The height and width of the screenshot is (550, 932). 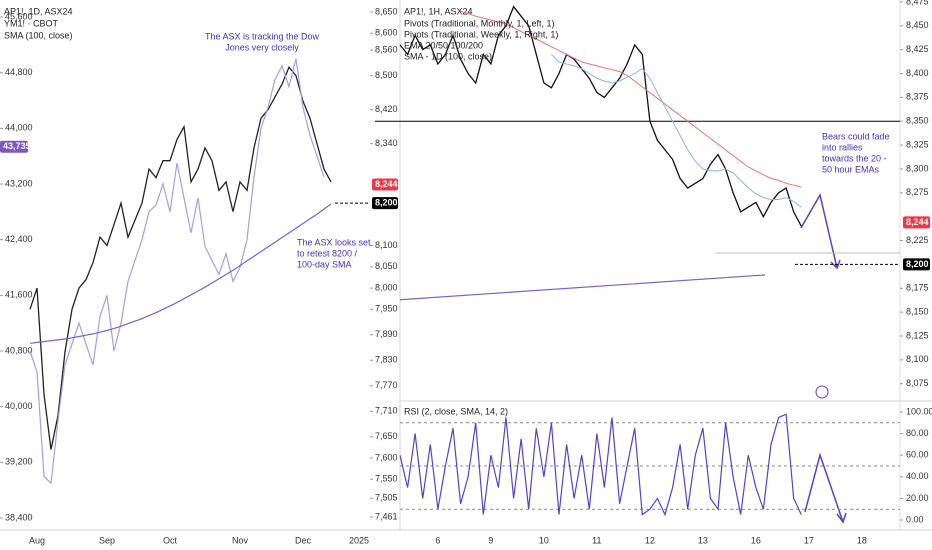 I want to click on y2-tick-label: 7,710, so click(x=386, y=411).